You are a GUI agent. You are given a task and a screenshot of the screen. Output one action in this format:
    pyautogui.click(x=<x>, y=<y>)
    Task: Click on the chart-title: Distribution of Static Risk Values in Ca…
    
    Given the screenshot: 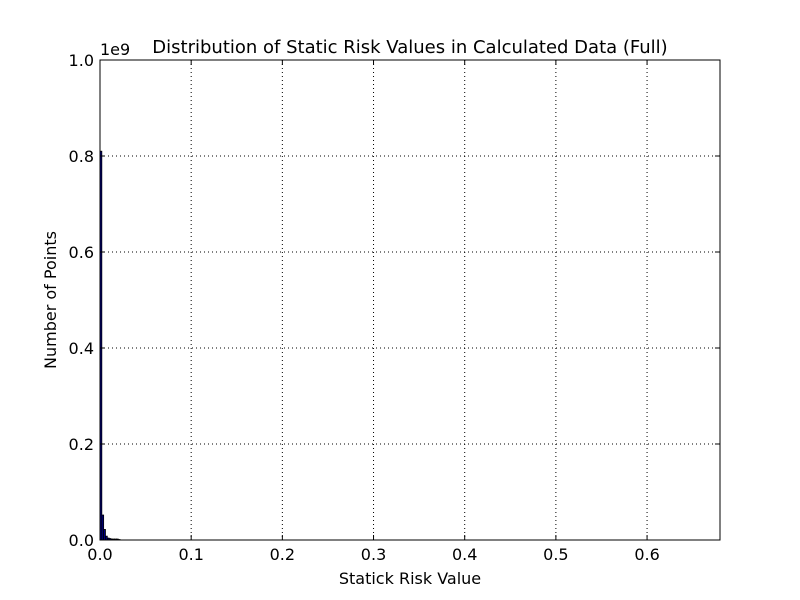 What is the action you would take?
    pyautogui.click(x=409, y=47)
    